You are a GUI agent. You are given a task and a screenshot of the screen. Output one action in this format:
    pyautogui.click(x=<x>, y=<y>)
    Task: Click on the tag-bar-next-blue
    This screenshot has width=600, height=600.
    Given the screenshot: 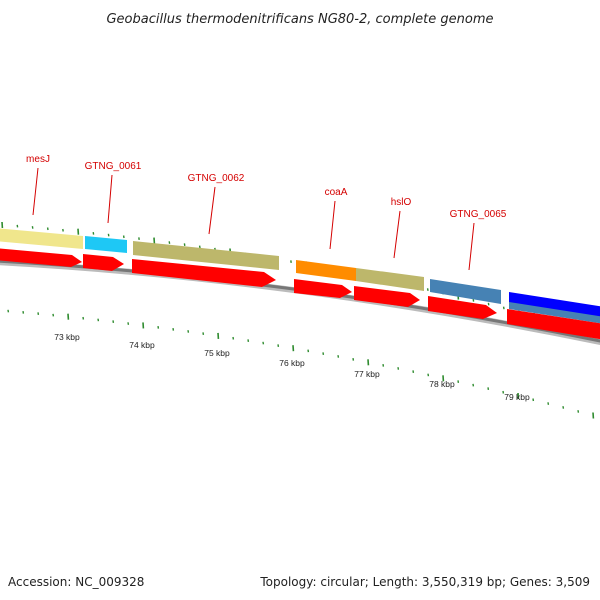 What is the action you would take?
    pyautogui.click(x=554, y=305)
    